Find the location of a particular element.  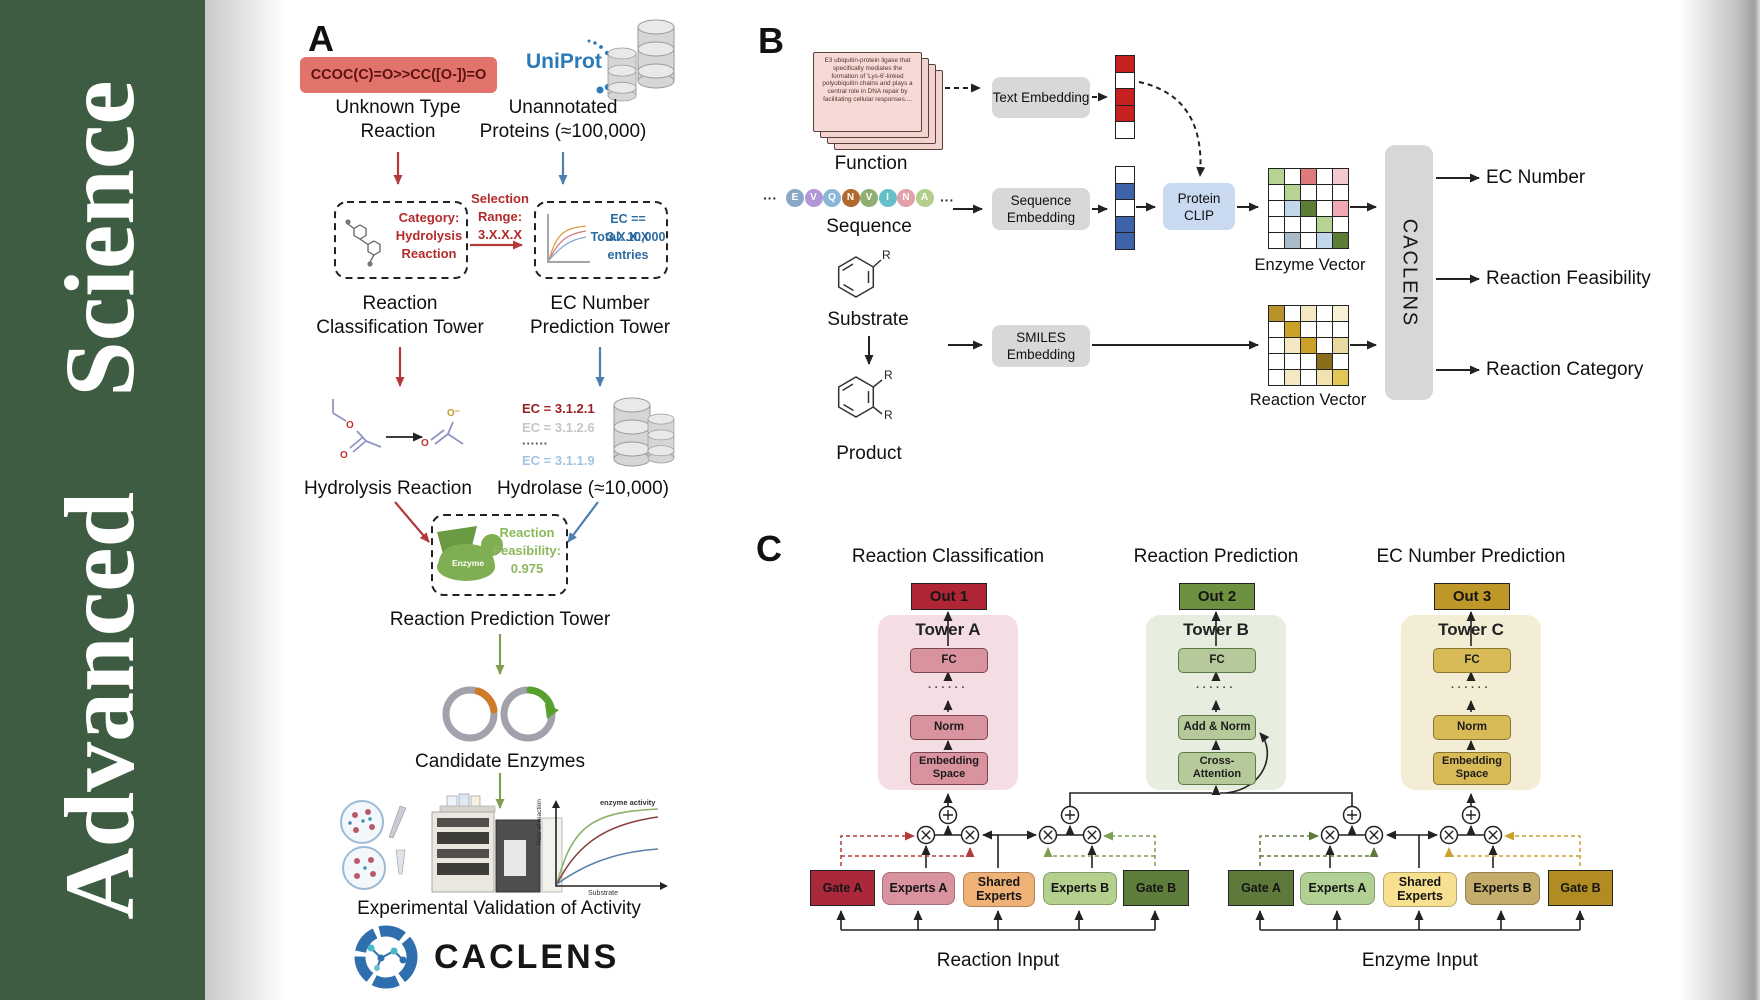

page-shadow-left is located at coordinates (245, 500).